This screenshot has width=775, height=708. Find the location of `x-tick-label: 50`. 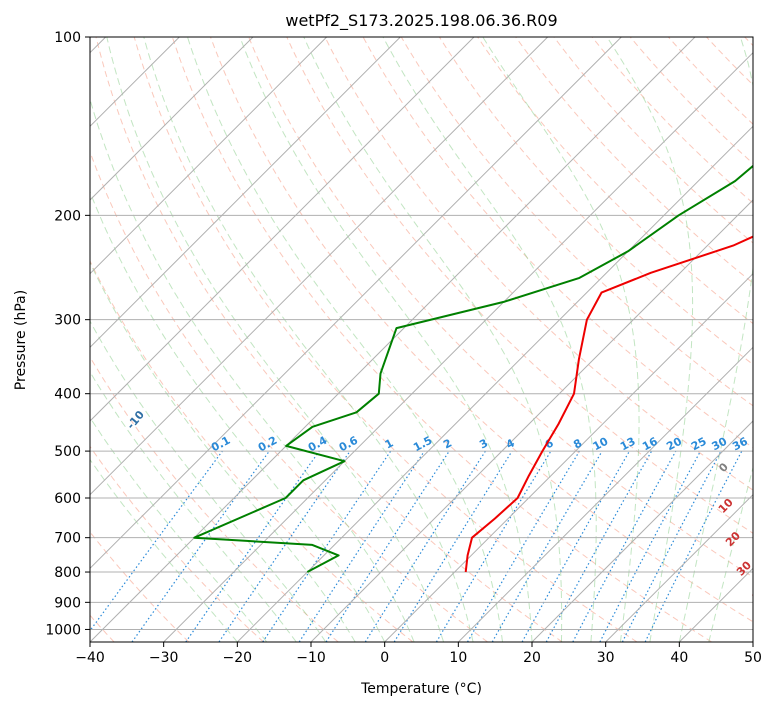

x-tick-label: 50 is located at coordinates (753, 658).